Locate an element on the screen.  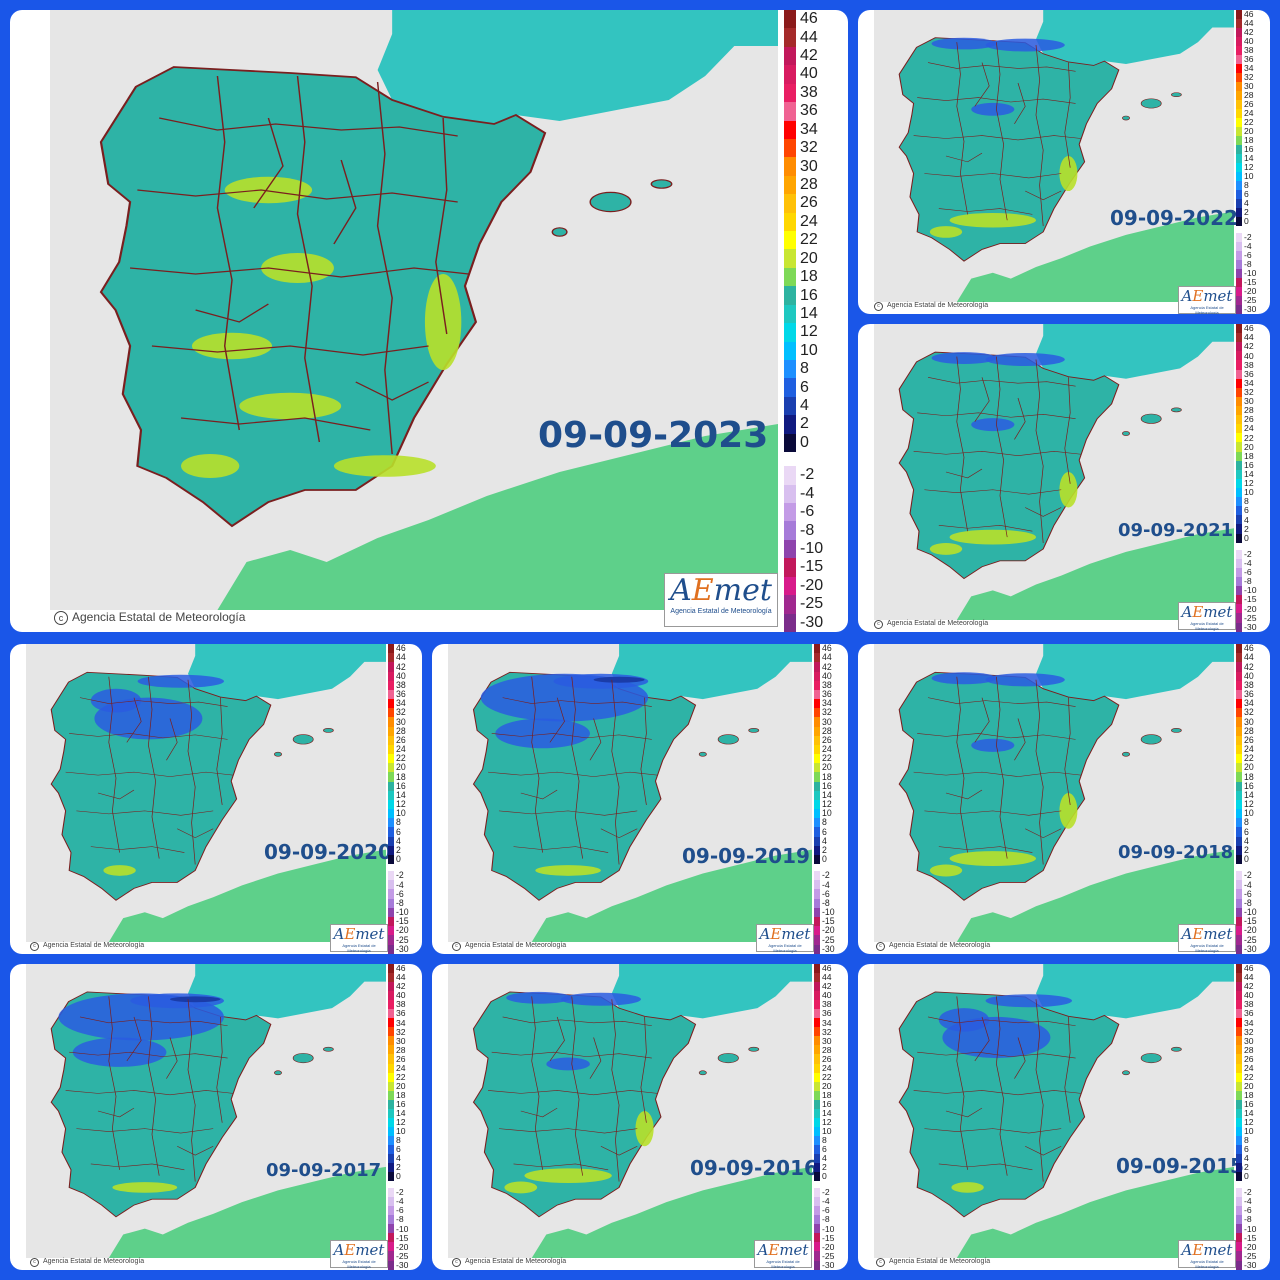
legend-label: -6 is located at coordinates (400, 893).